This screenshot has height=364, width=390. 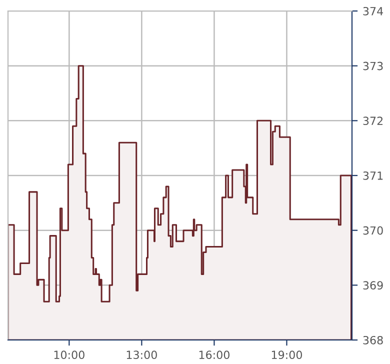 I want to click on x-tick-label: 10:00, so click(x=69, y=355).